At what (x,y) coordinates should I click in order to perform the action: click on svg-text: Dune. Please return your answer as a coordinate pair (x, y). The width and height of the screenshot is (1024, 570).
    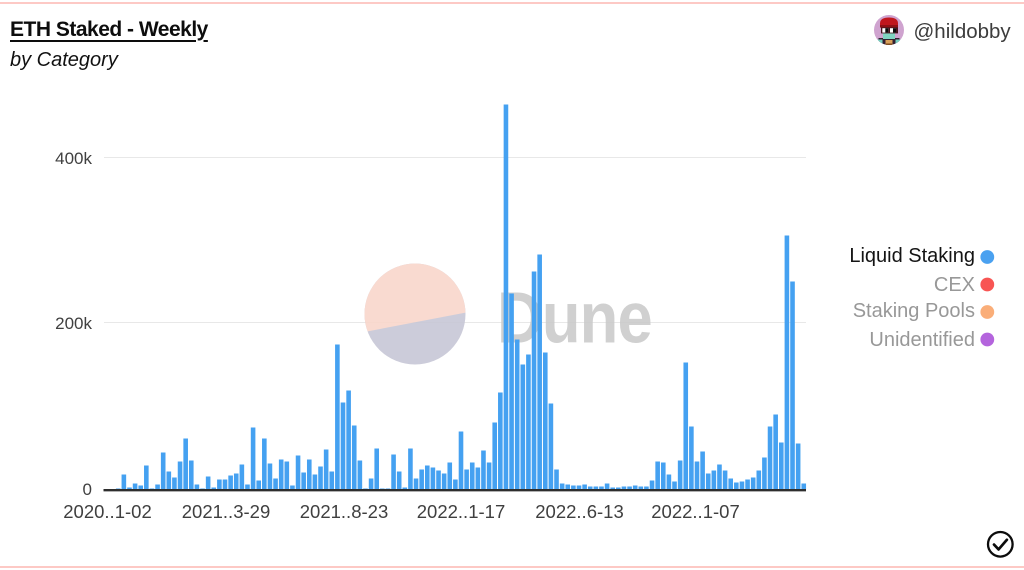
    Looking at the image, I should click on (574, 319).